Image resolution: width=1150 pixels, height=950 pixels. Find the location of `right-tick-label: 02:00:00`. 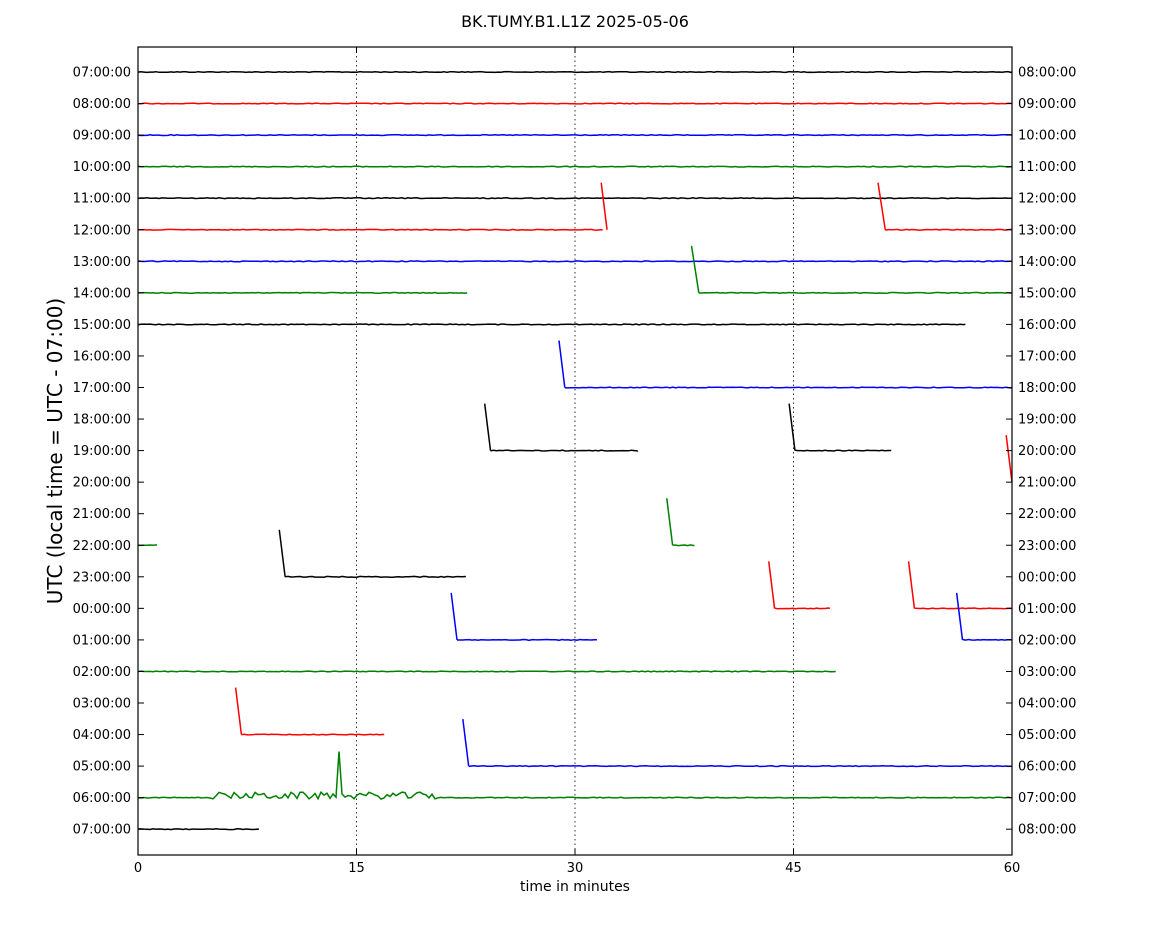

right-tick-label: 02:00:00 is located at coordinates (1047, 640).